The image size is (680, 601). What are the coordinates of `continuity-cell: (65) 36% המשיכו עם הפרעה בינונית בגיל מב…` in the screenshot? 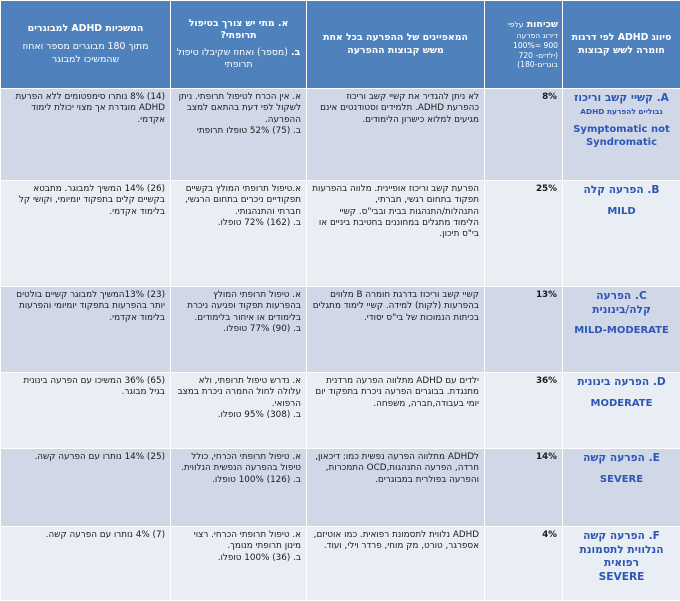 It's located at (86, 411).